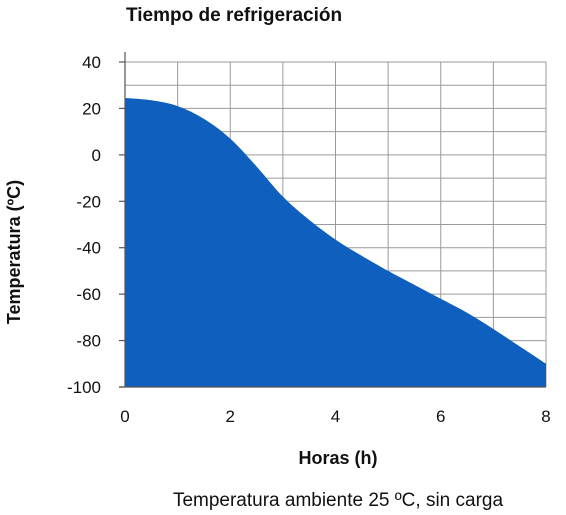 This screenshot has width=566, height=515. What do you see at coordinates (88, 201) in the screenshot?
I see `y-tick-label: -20` at bounding box center [88, 201].